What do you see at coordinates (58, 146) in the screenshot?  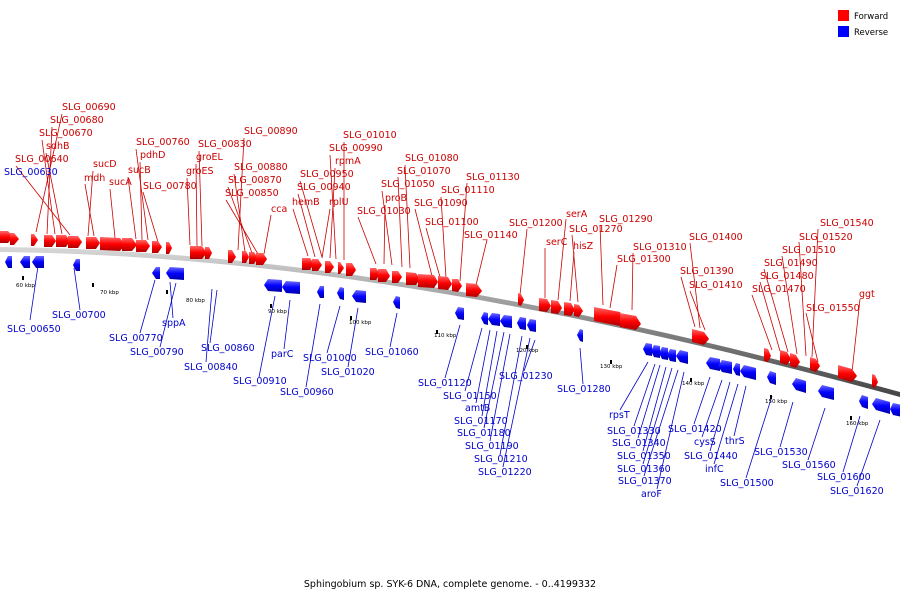 I see `gene-label-forward: sdhB` at bounding box center [58, 146].